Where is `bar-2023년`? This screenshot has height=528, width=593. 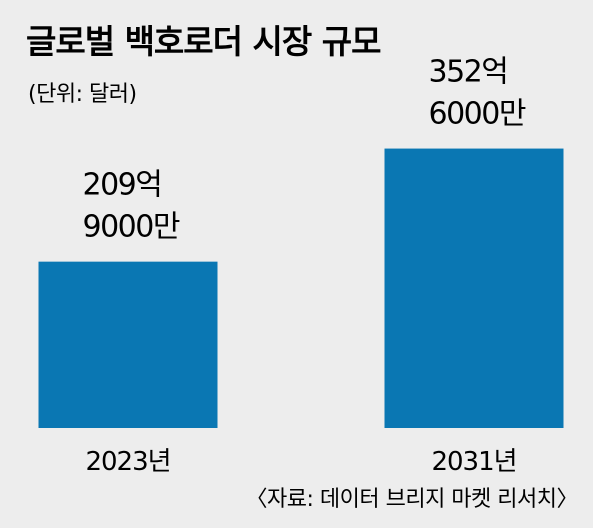 bar-2023년 is located at coordinates (128, 344).